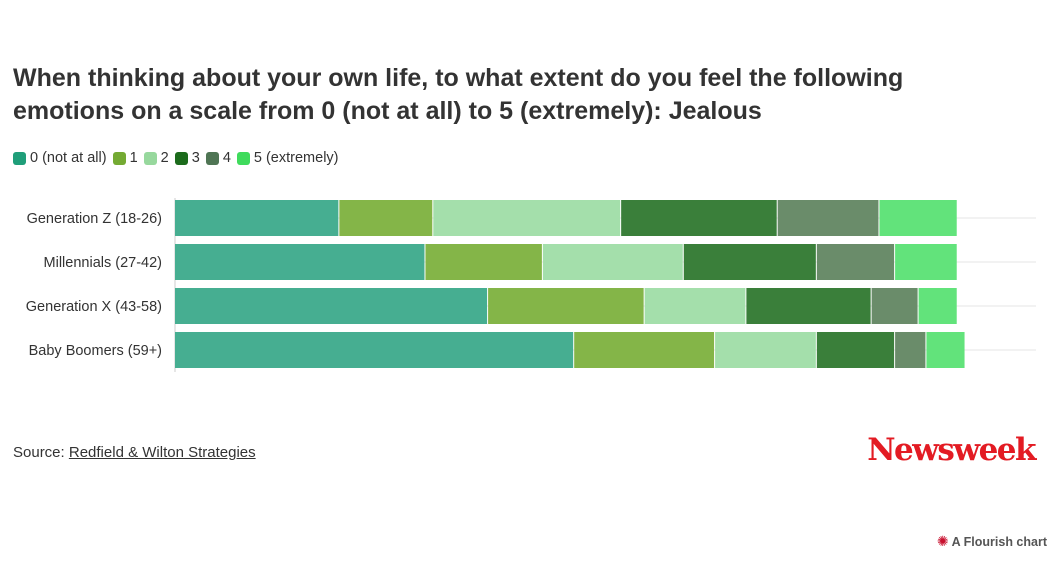  I want to click on legend-item: 0 (not at all), so click(60, 158).